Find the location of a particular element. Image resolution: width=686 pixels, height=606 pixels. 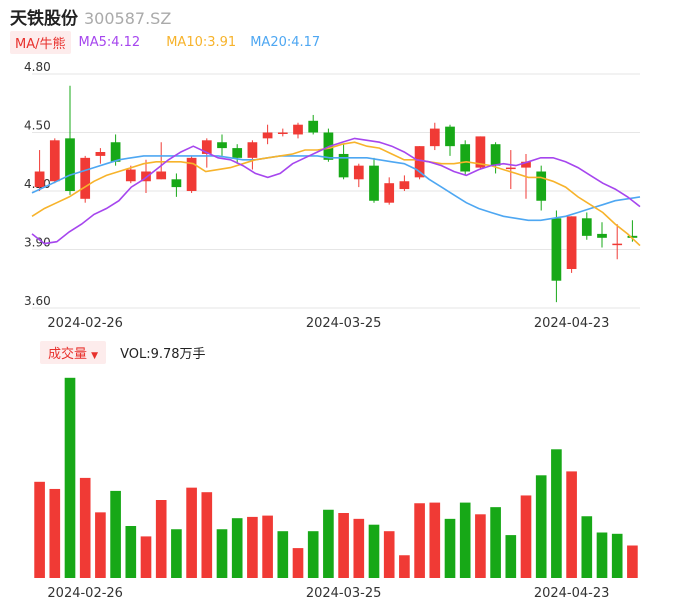

ma-selector-button: MA/牛熊 is located at coordinates (40, 42).